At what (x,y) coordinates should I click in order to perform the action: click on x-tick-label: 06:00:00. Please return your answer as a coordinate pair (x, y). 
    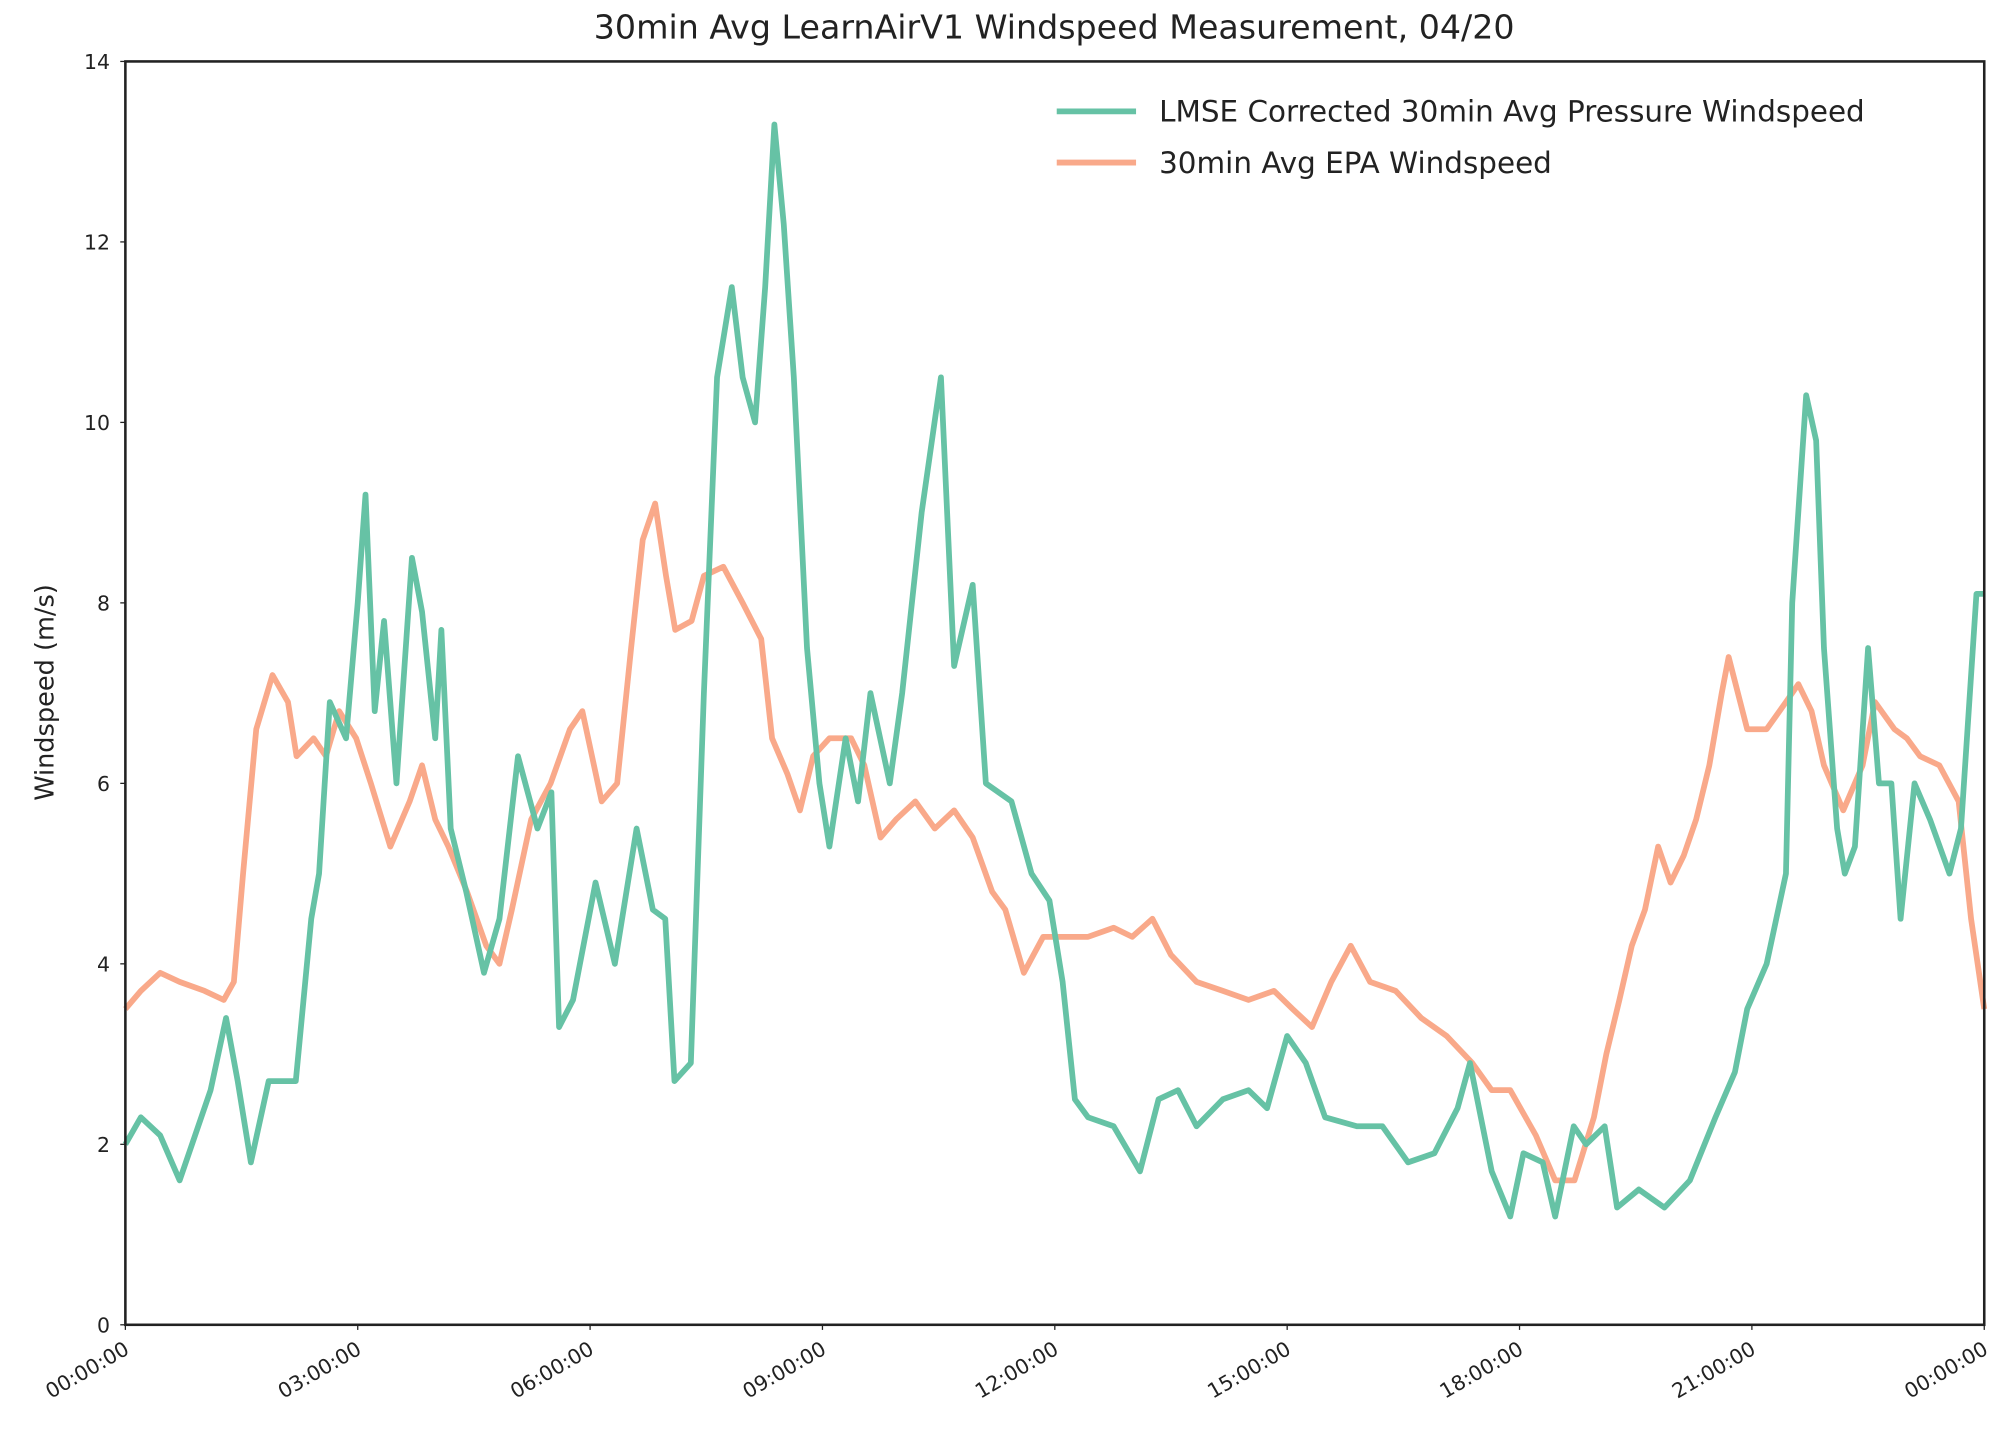
    Looking at the image, I should click on (552, 1370).